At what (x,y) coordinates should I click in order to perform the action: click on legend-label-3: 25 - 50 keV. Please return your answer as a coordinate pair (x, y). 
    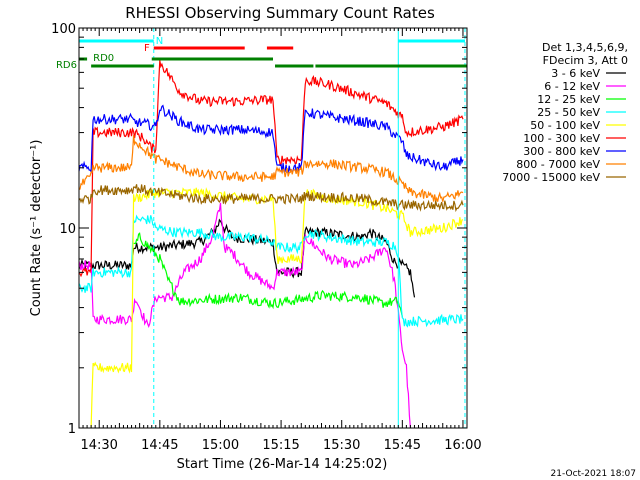
    Looking at the image, I should click on (568, 112).